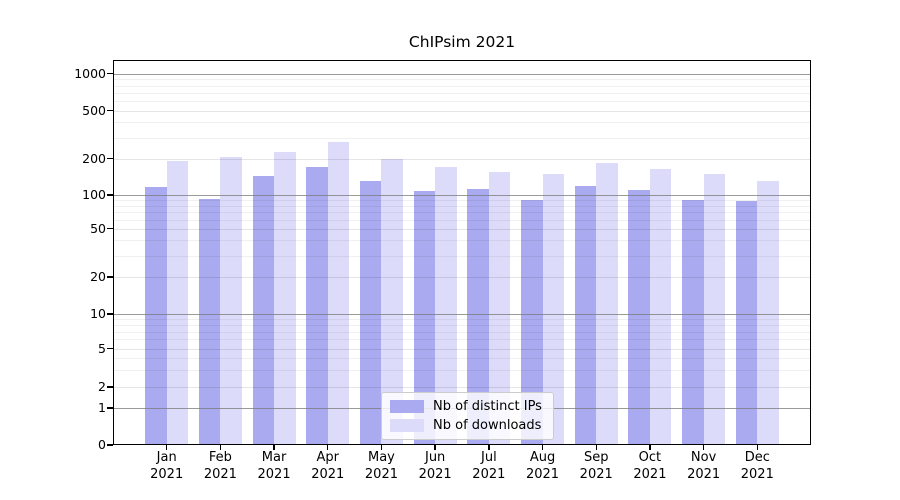  Describe the element at coordinates (274, 466) in the screenshot. I see `x-tick-label: Mar 2021` at that location.